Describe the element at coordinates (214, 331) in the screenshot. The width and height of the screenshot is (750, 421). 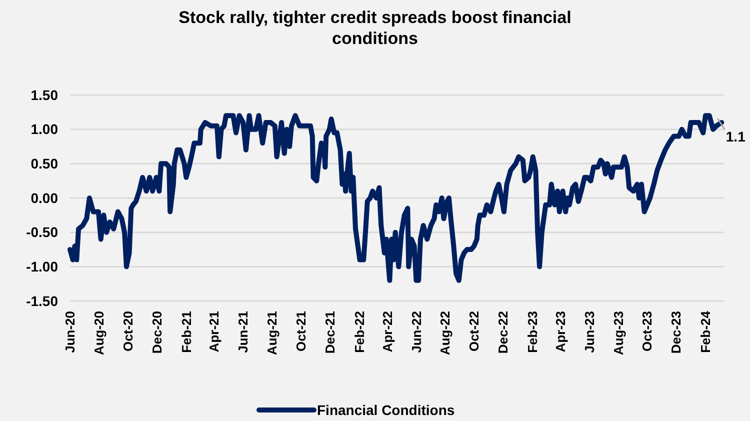
I see `x-tick-label: Apr-21` at that location.